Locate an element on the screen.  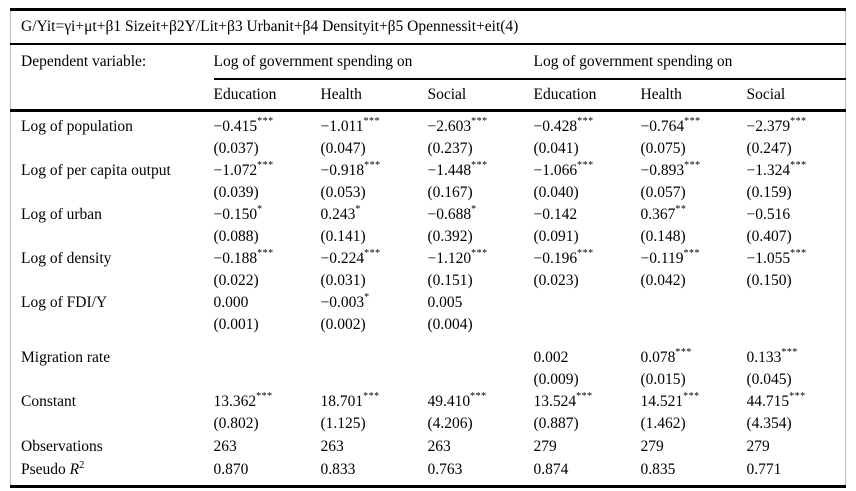
coef-value: −0.918 is located at coordinates (342, 170).